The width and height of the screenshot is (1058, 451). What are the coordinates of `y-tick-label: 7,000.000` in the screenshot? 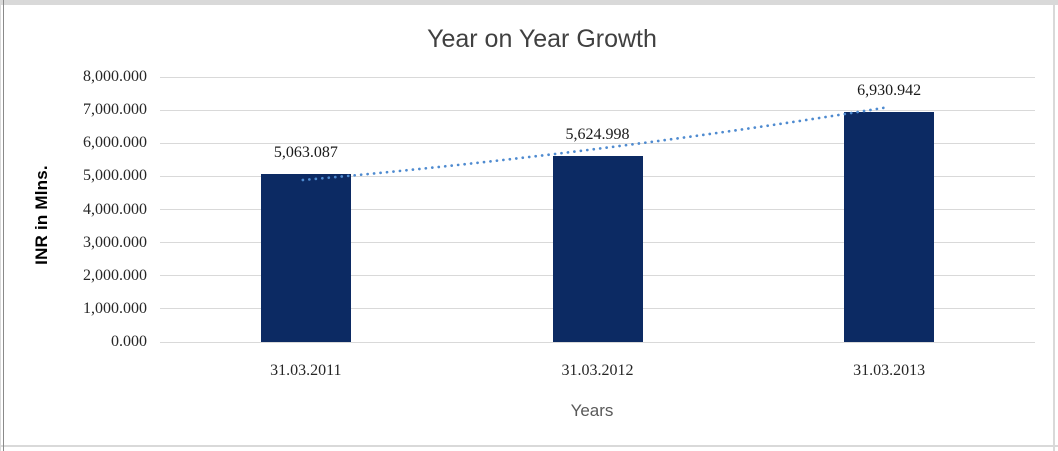 It's located at (115, 110).